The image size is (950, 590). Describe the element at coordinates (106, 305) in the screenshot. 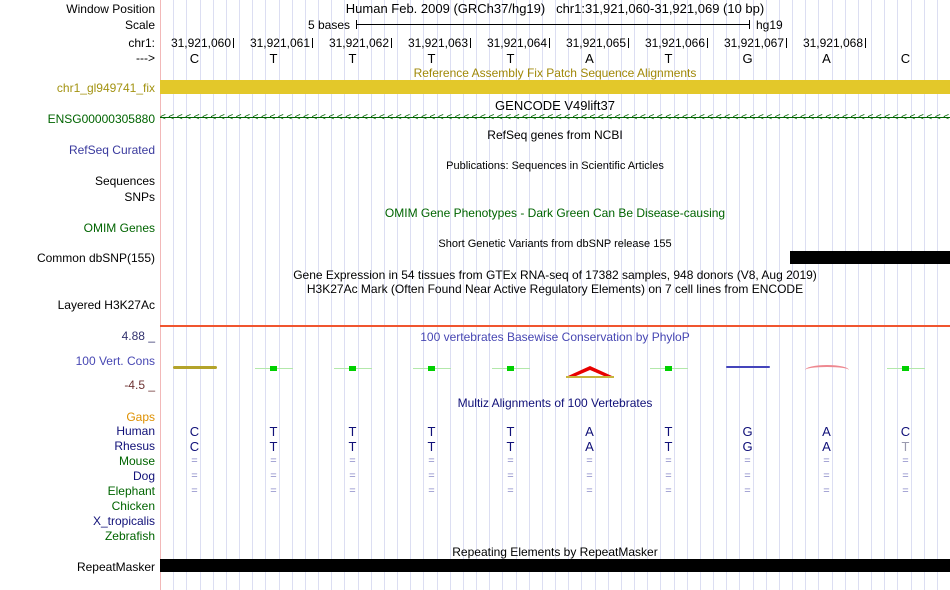

I see `layered-h3k27ac-label: Layered H3K27Ac` at that location.